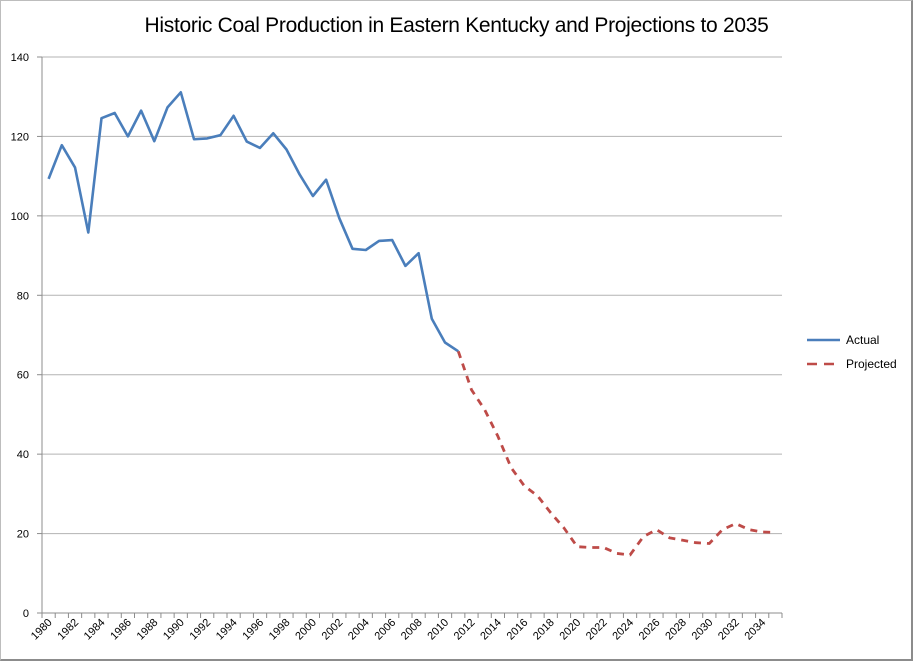  I want to click on y-tick-label: 120, so click(20, 137).